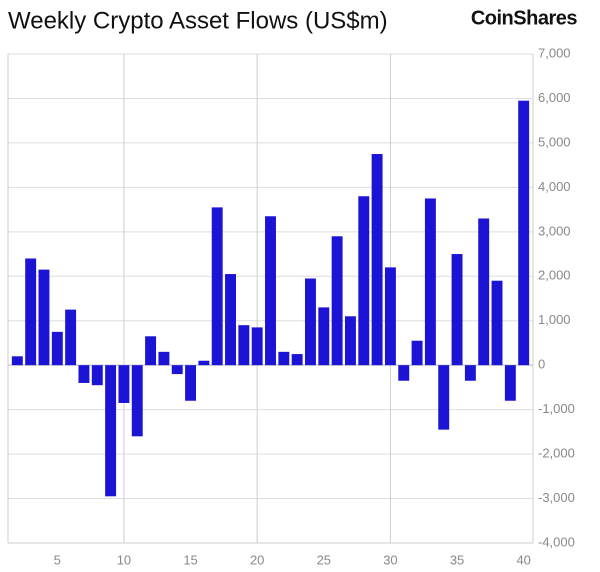 The height and width of the screenshot is (572, 600). I want to click on y-tick-label: 2,000, so click(554, 275).